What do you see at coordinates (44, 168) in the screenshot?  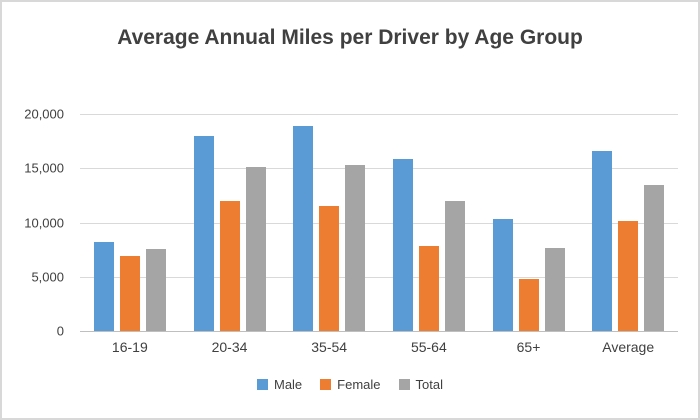 I see `y-tick-label: 15,000` at bounding box center [44, 168].